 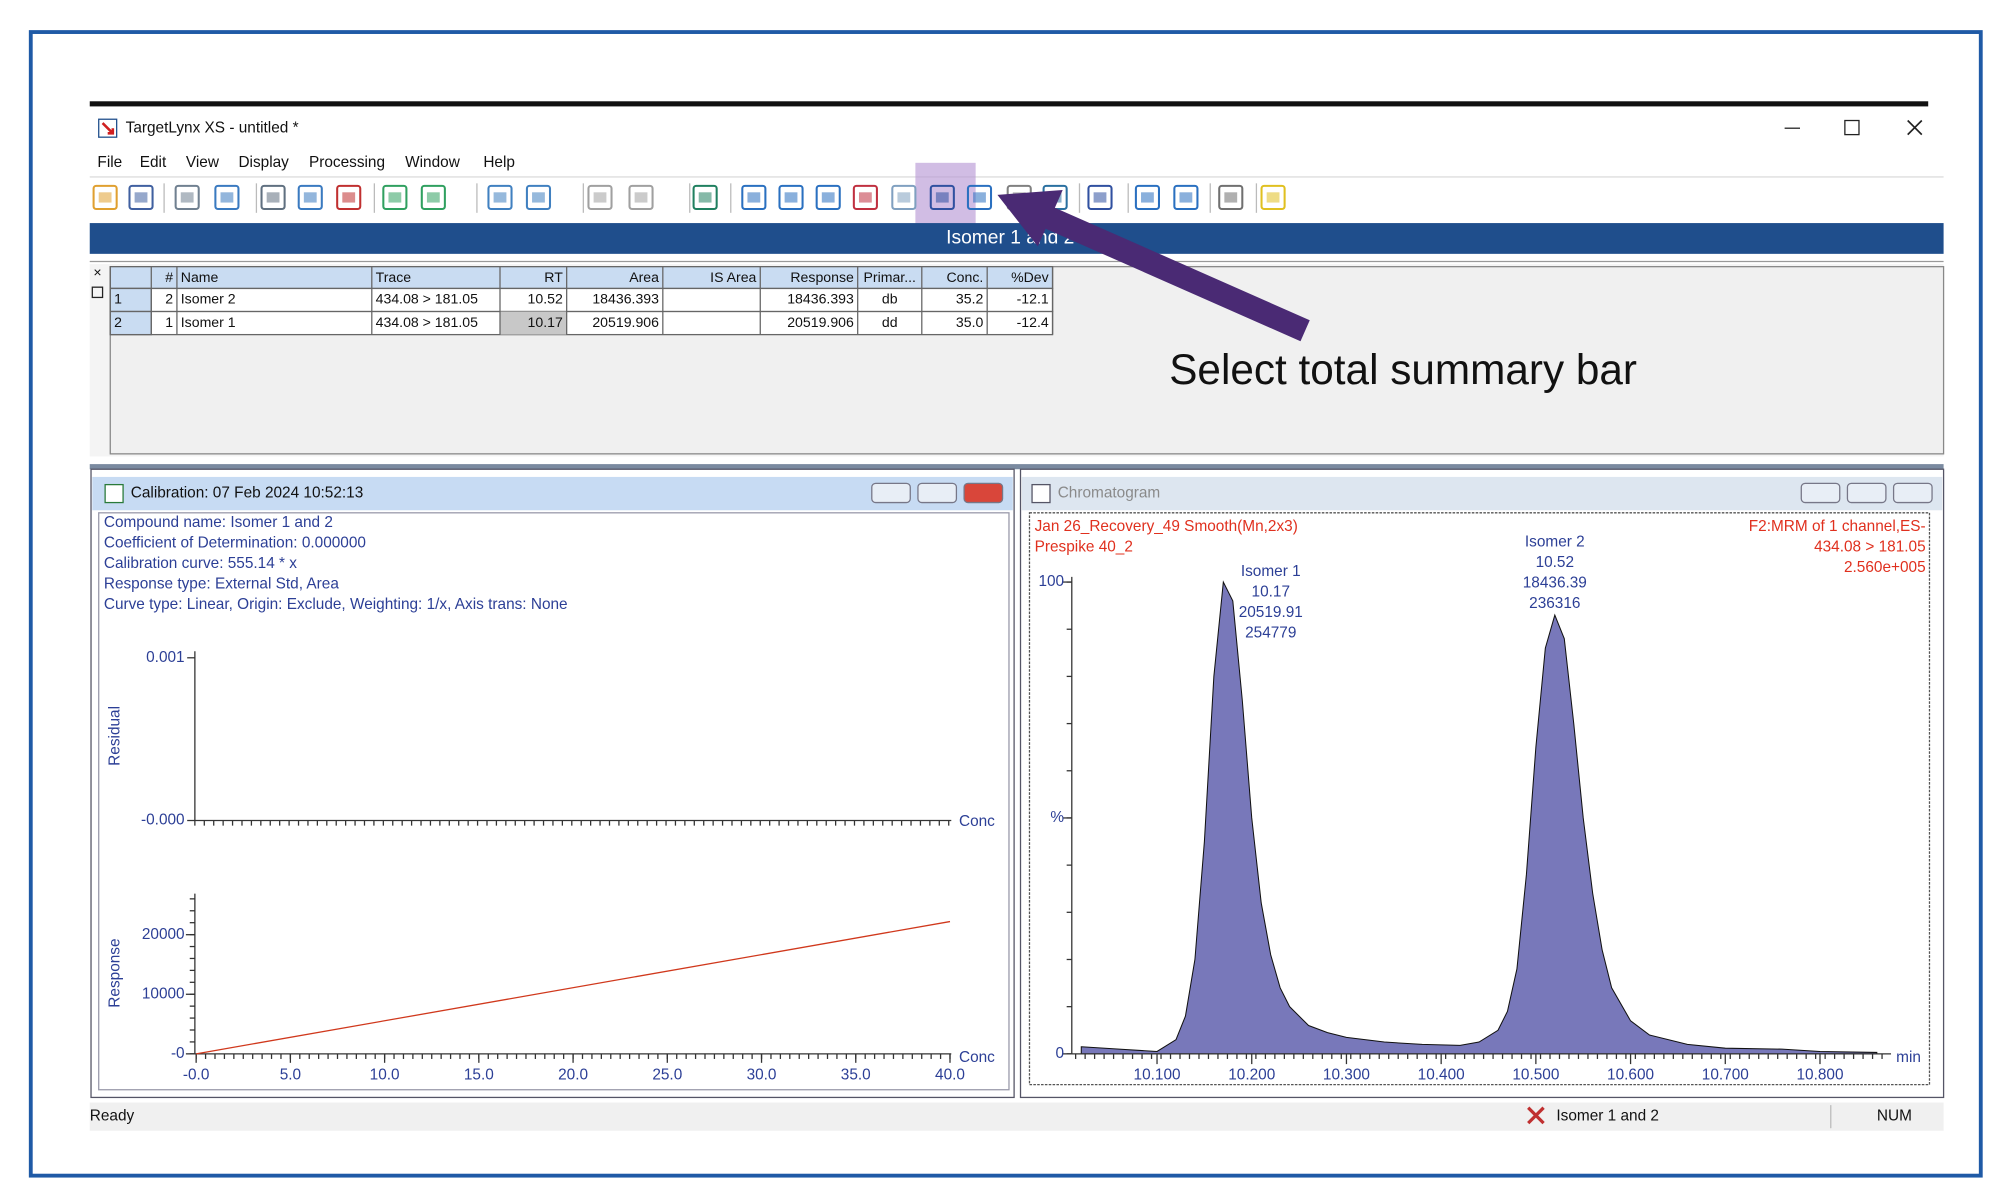 I want to click on app-icon-mark, so click(x=108, y=128).